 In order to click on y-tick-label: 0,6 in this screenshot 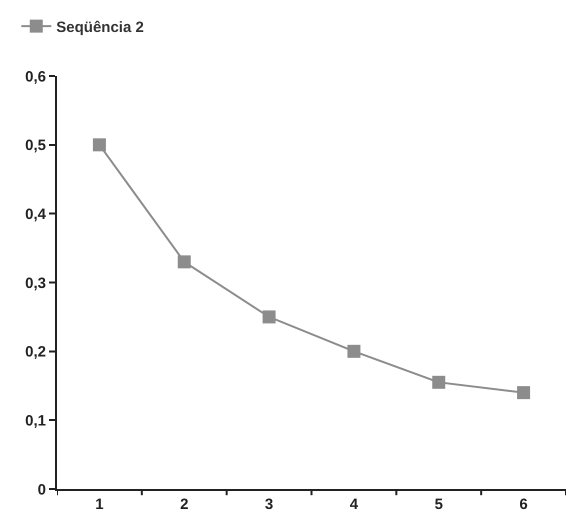, I will do `click(35, 77)`.